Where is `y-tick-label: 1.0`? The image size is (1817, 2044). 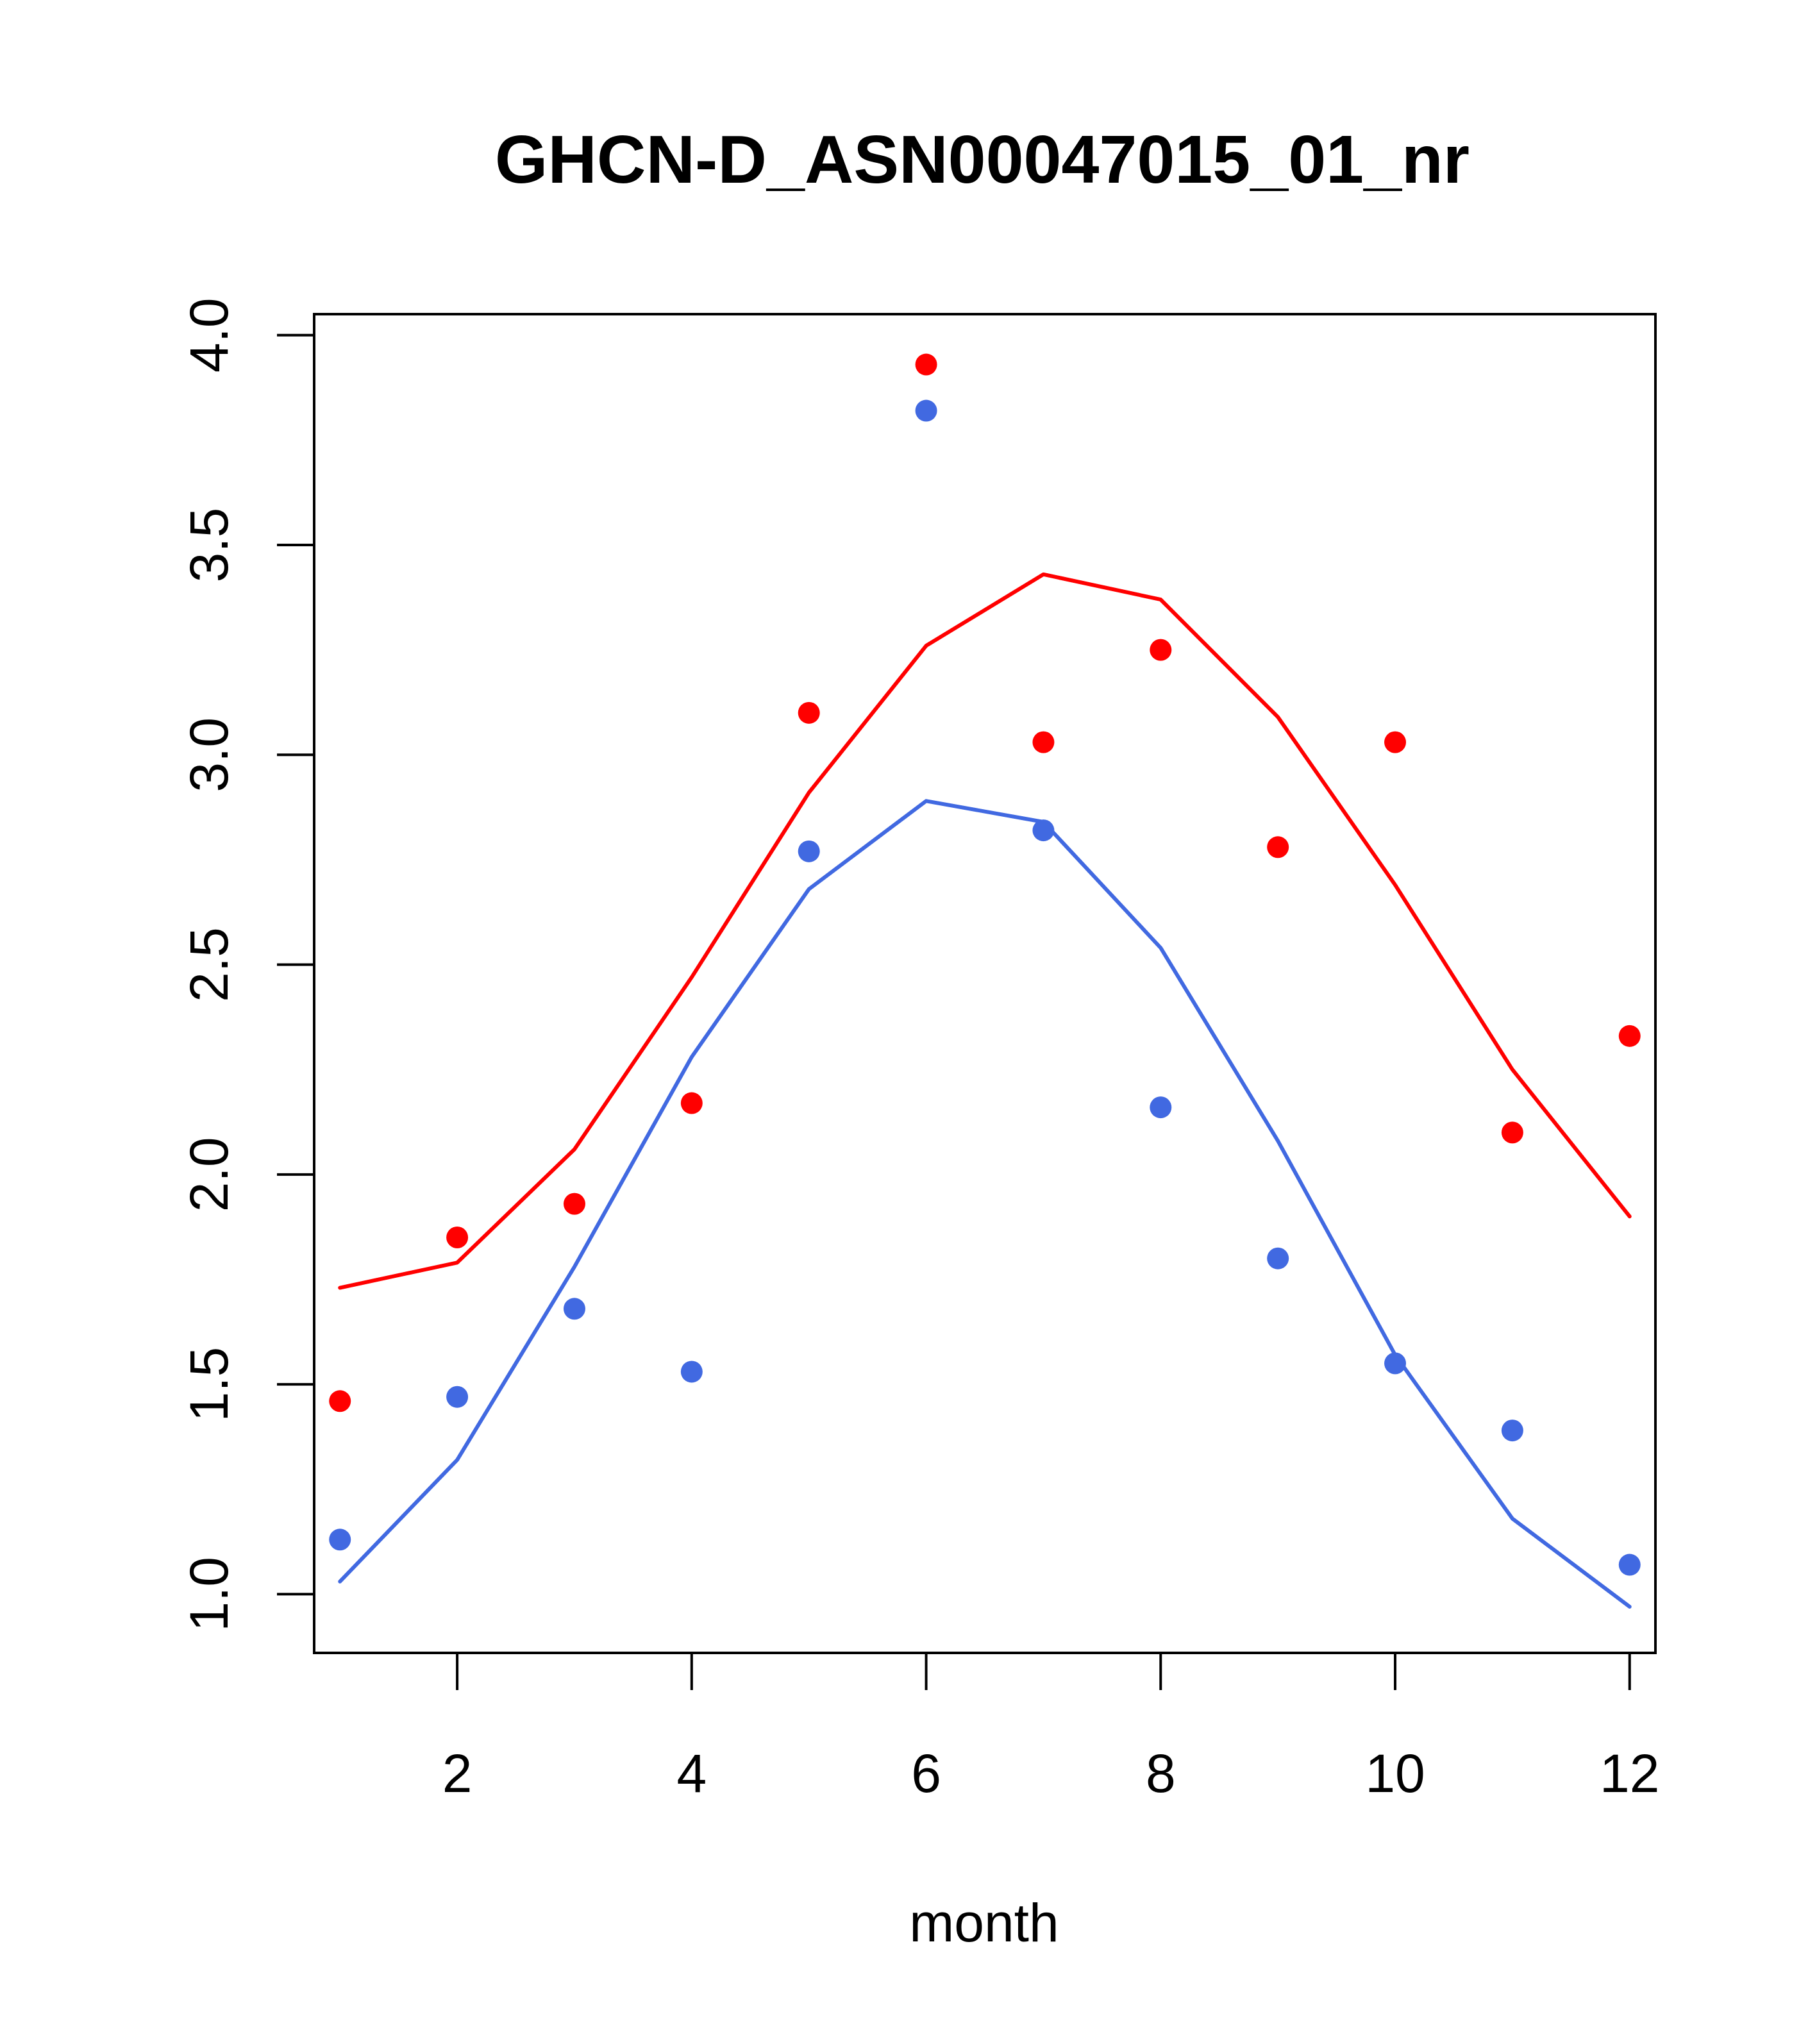
y-tick-label: 1.0 is located at coordinates (209, 1595).